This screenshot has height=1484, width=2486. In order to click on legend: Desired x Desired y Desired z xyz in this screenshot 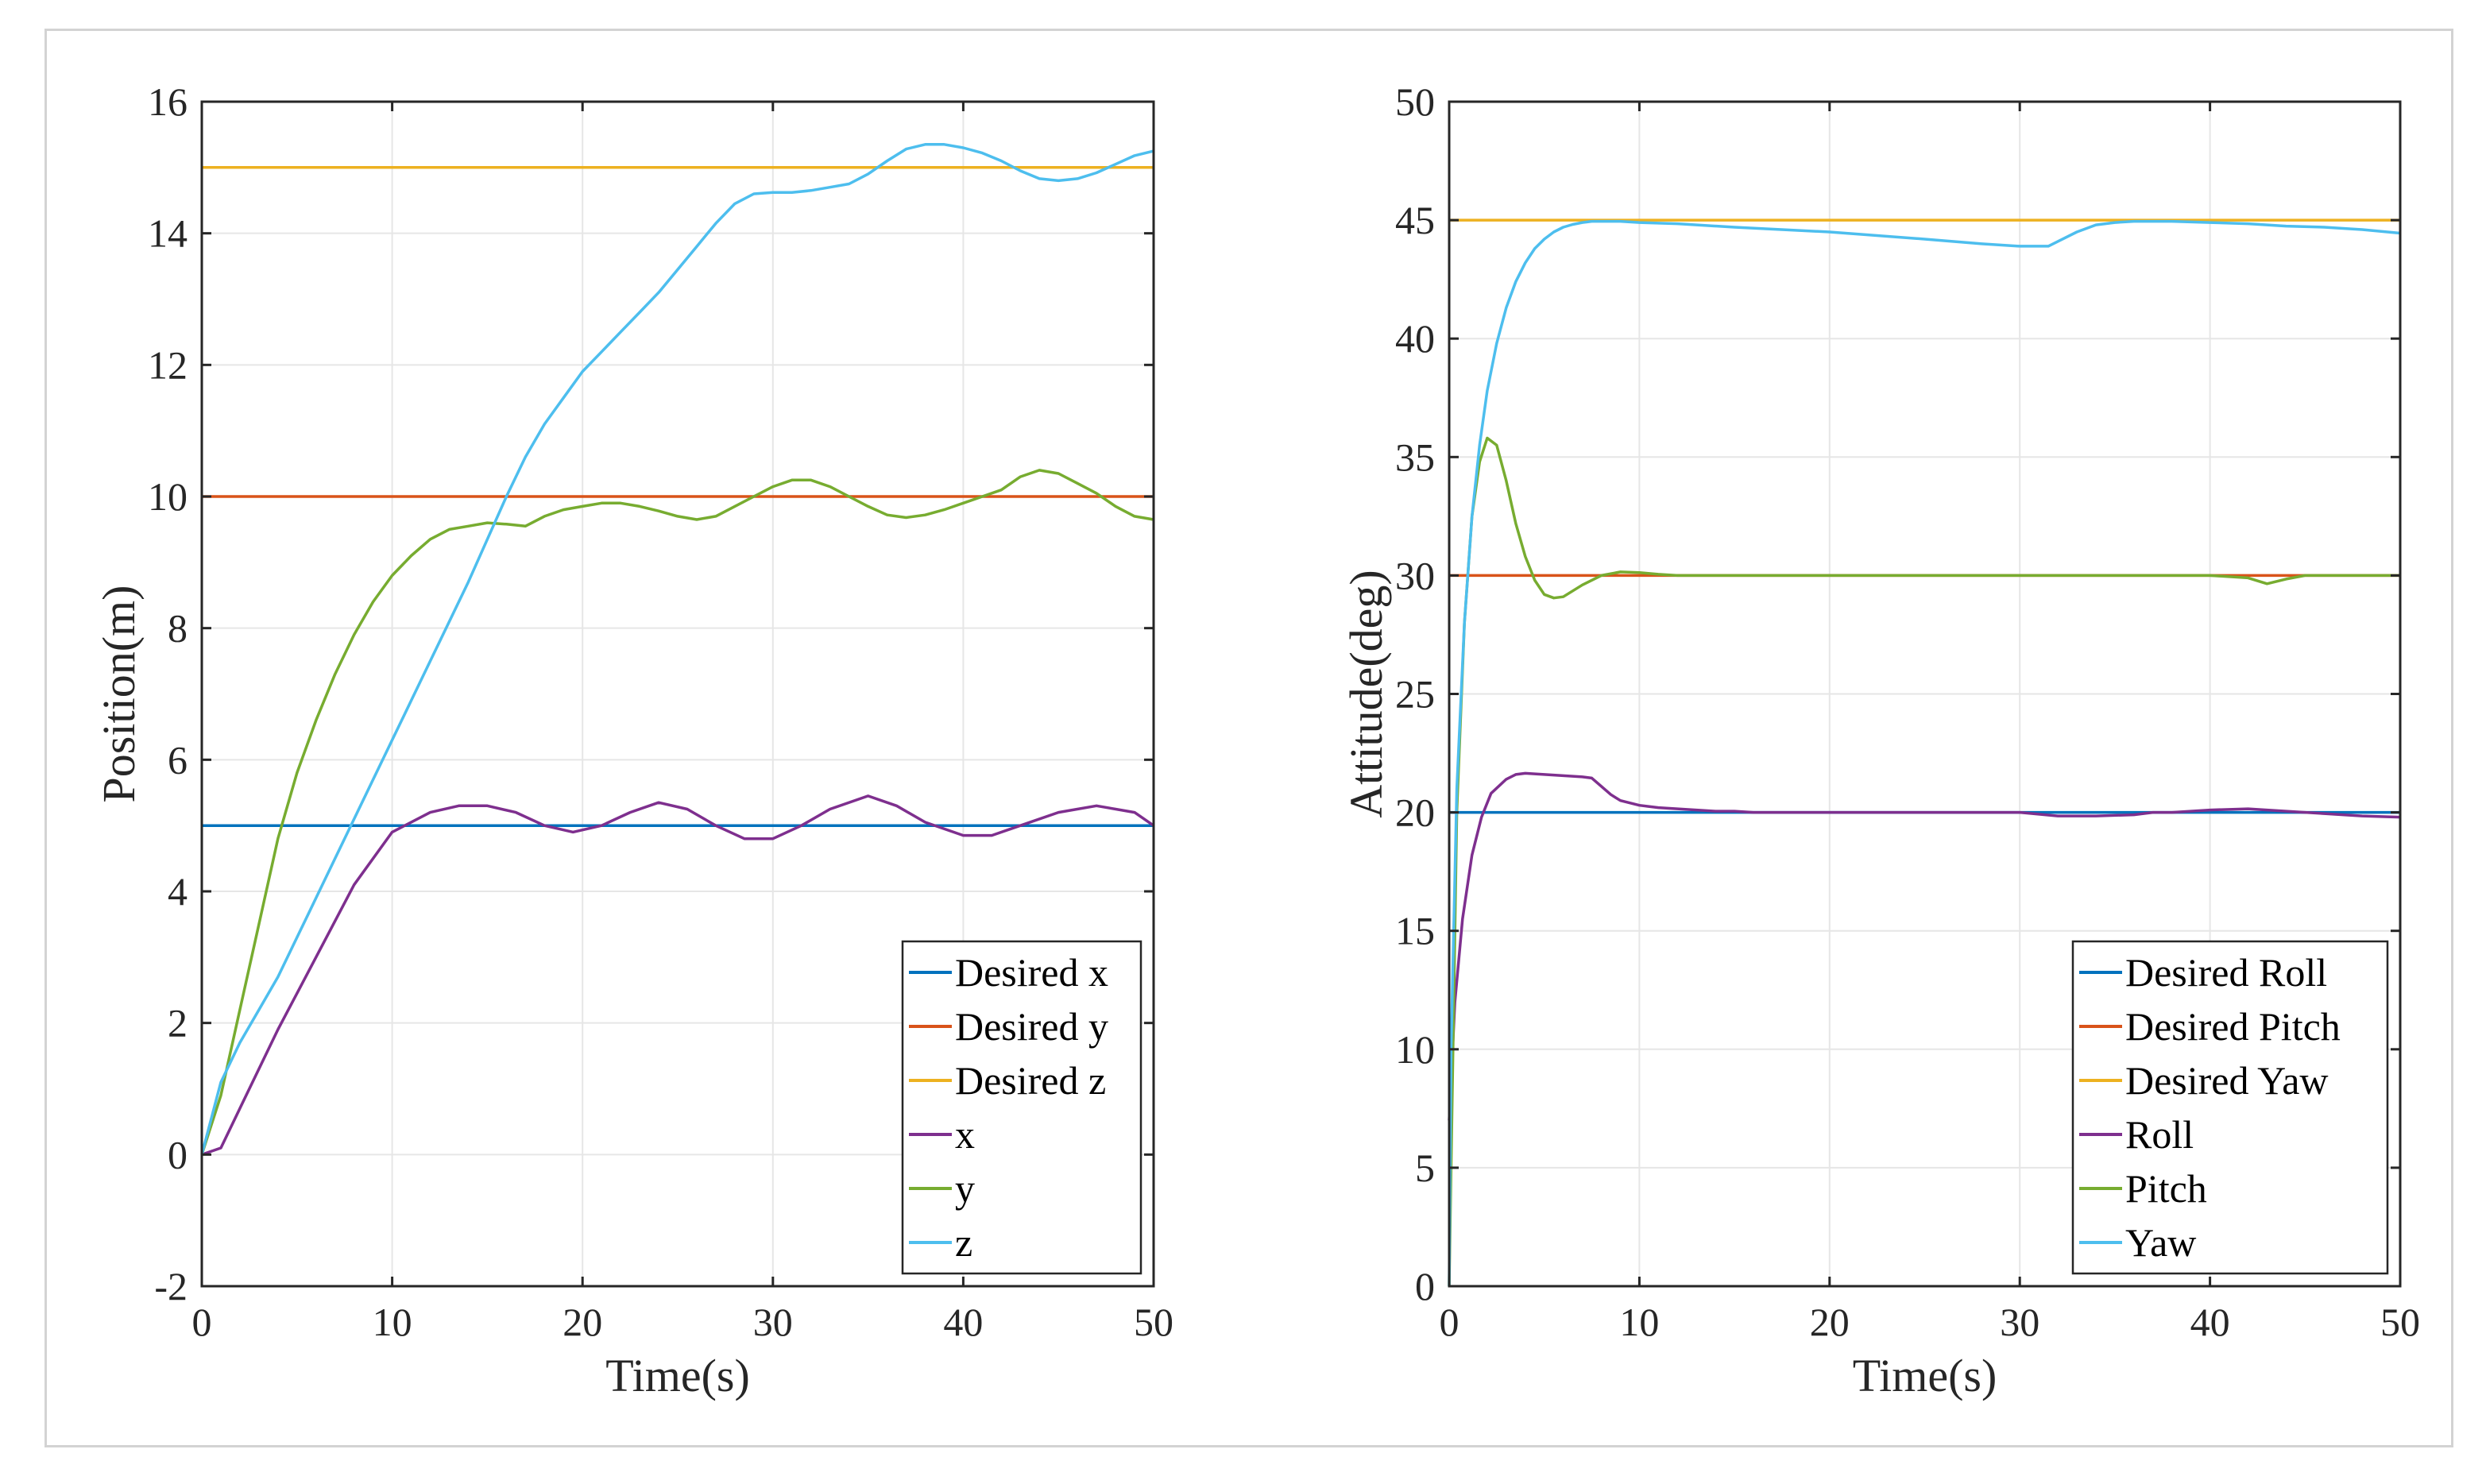, I will do `click(1022, 1107)`.